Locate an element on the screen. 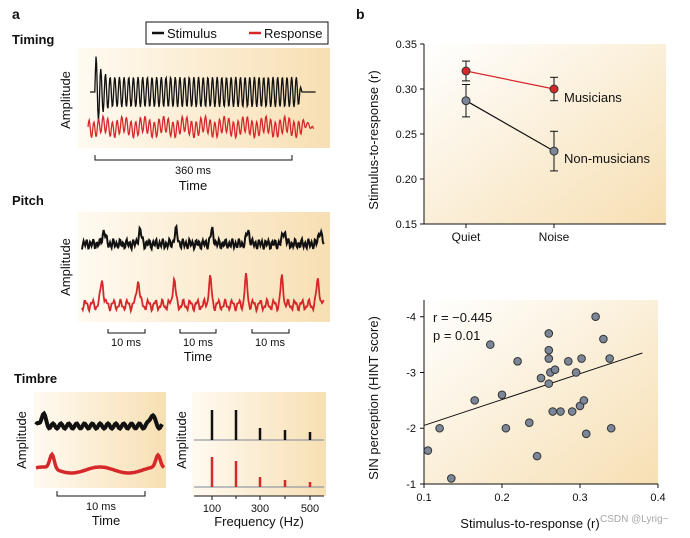 The image size is (690, 538). timbre-scalebar is located at coordinates (101, 494).